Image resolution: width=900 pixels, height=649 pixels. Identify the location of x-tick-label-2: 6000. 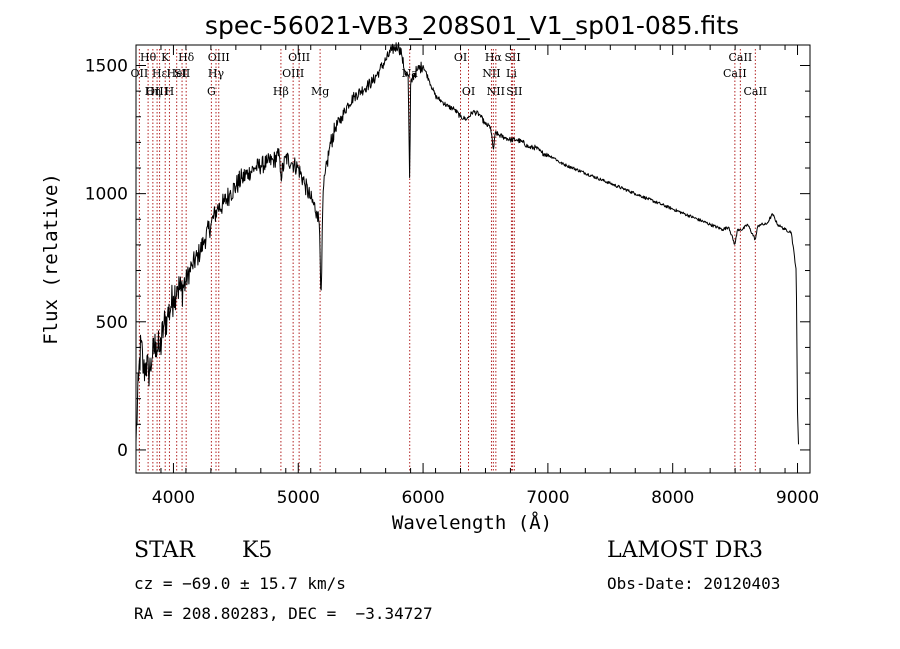
(422, 498).